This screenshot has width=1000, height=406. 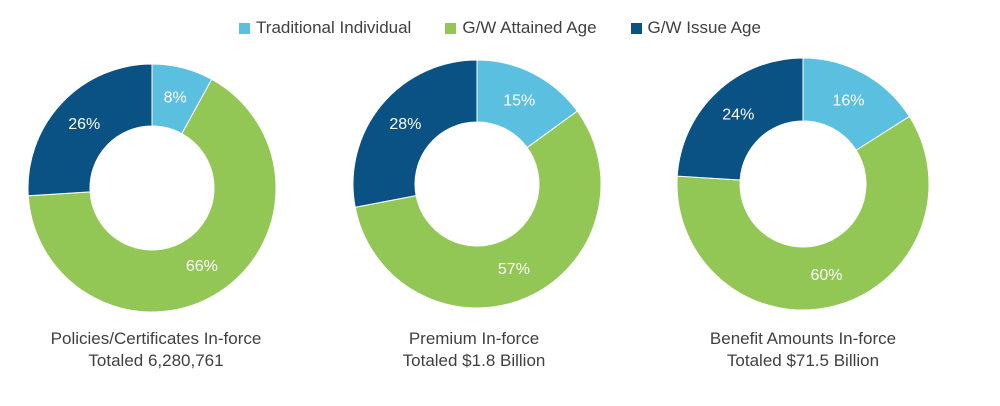 I want to click on legend-item-gw-issue-age: G/W Issue Age, so click(x=695, y=28).